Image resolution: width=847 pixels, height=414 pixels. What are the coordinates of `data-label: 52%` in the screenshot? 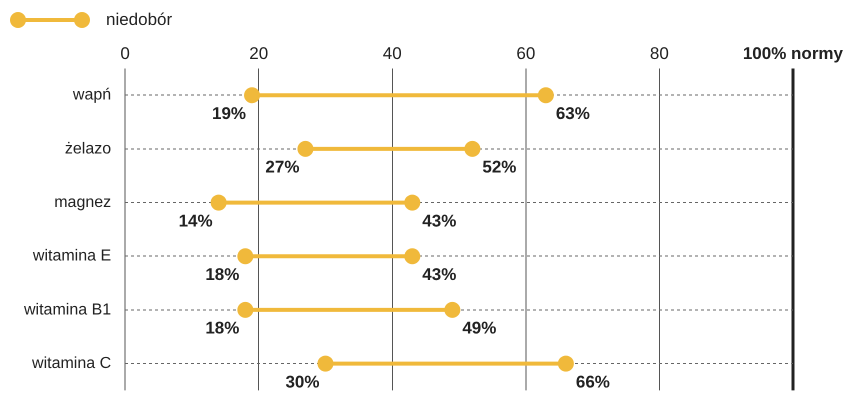 It's located at (499, 167).